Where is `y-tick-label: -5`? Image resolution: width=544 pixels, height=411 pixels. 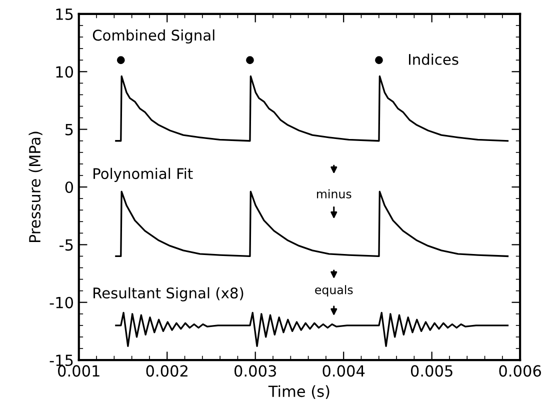
y-tick-label: -5 is located at coordinates (66, 245).